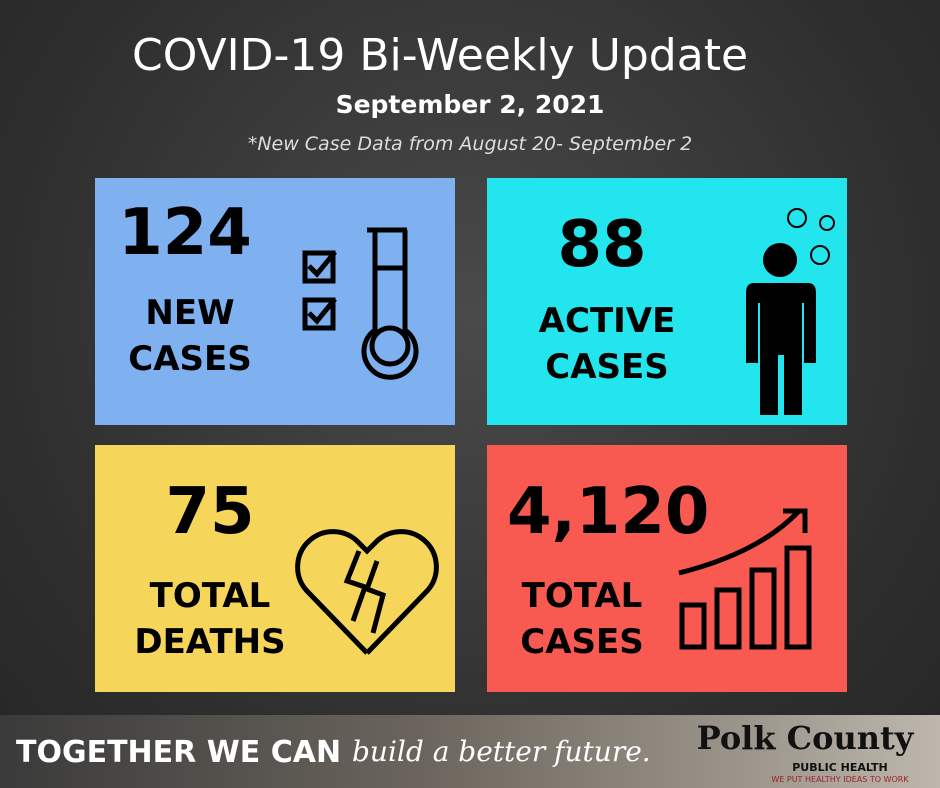 Image resolution: width=940 pixels, height=788 pixels. Describe the element at coordinates (582, 619) in the screenshot. I see `card-label: TOTAL CASES` at that location.